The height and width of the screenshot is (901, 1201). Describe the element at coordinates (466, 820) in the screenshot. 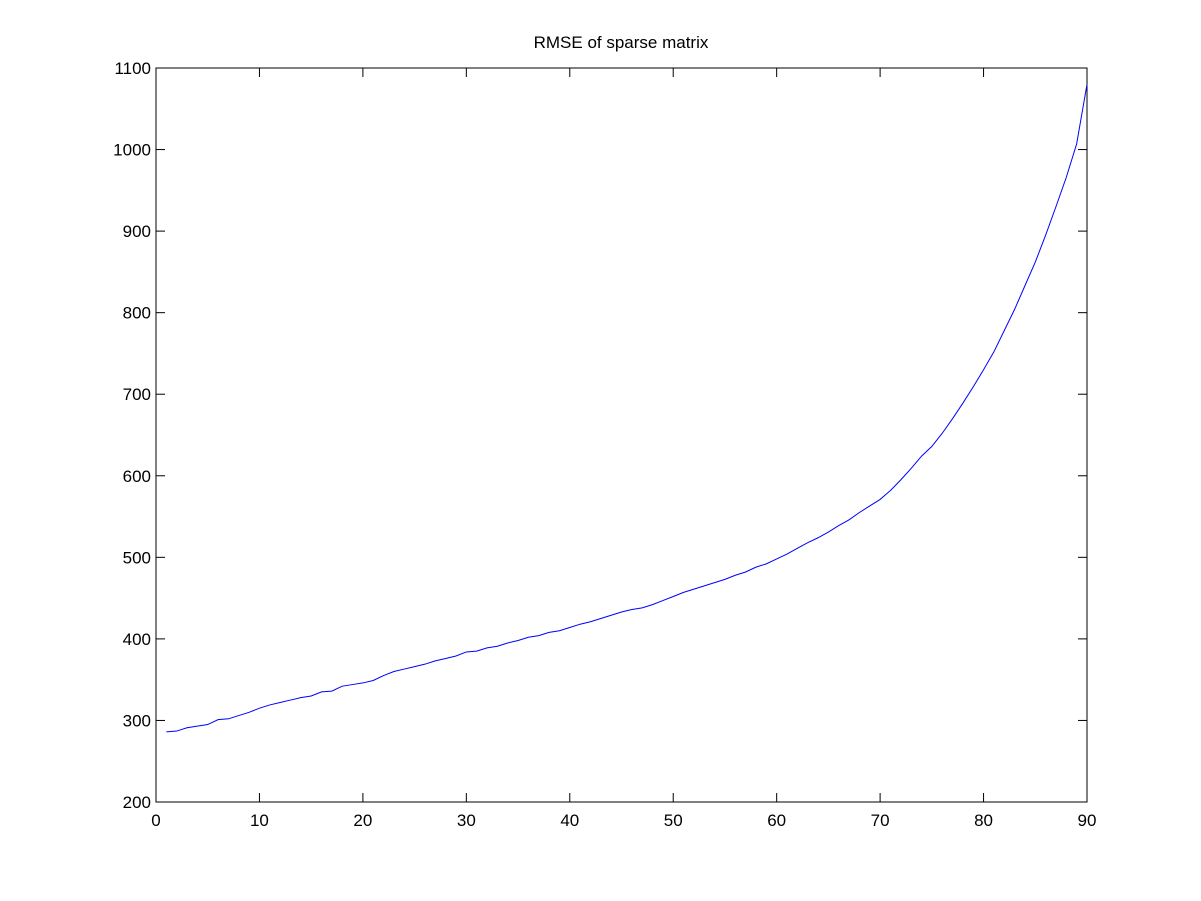

I see `x-tick-label: 30` at that location.